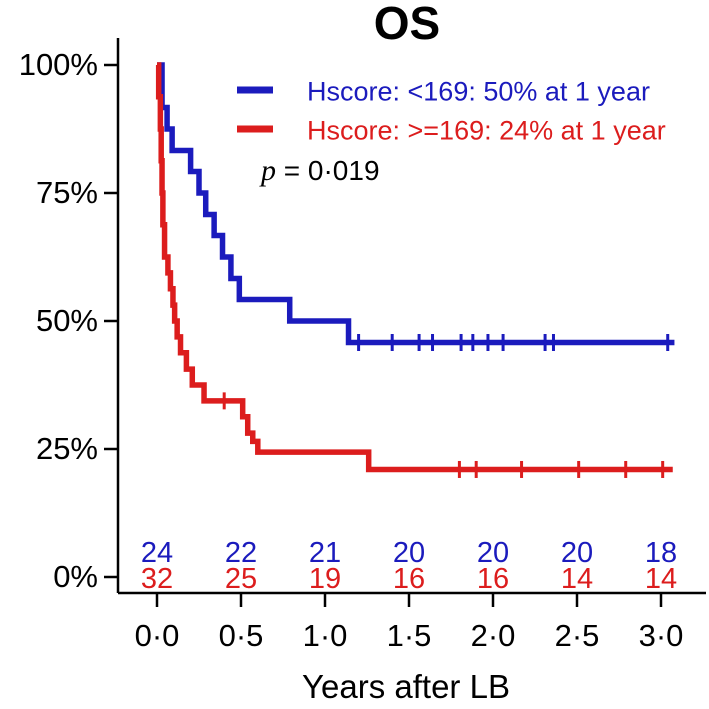  I want to click on risk-count-hscore-high: 32, so click(157, 579).